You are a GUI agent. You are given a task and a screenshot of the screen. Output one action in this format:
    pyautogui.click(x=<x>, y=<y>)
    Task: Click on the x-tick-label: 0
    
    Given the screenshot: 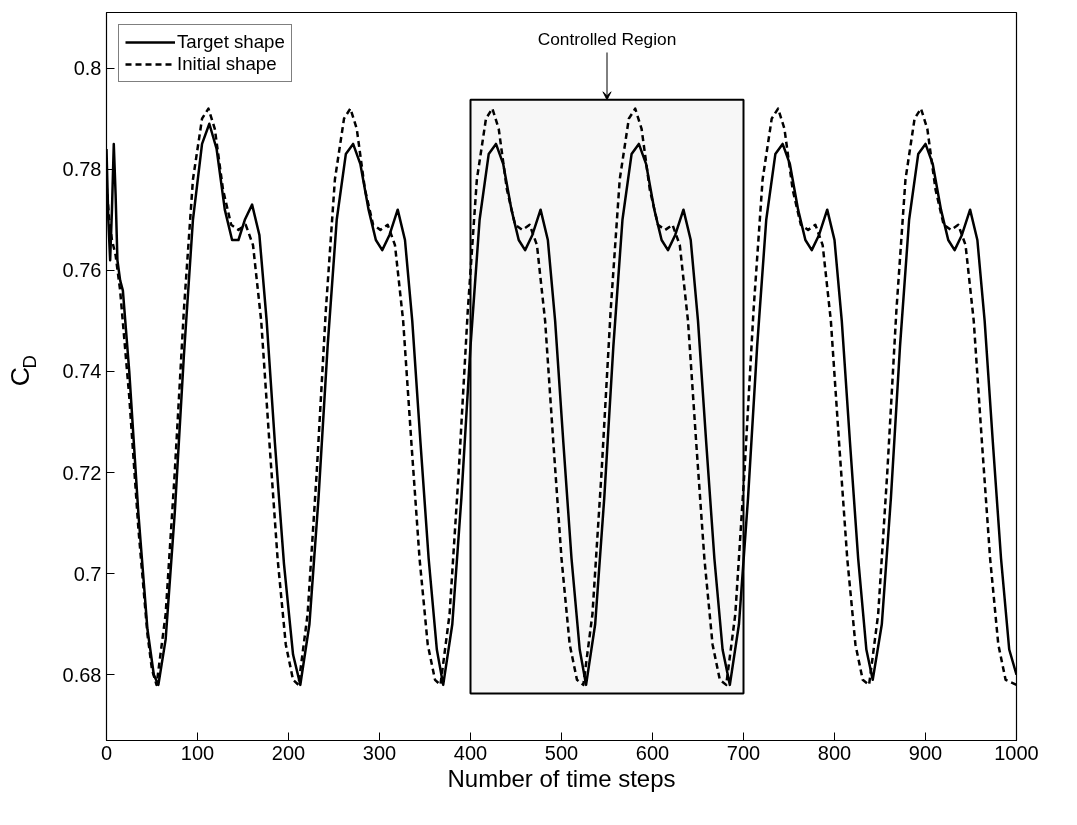 What is the action you would take?
    pyautogui.click(x=106, y=752)
    